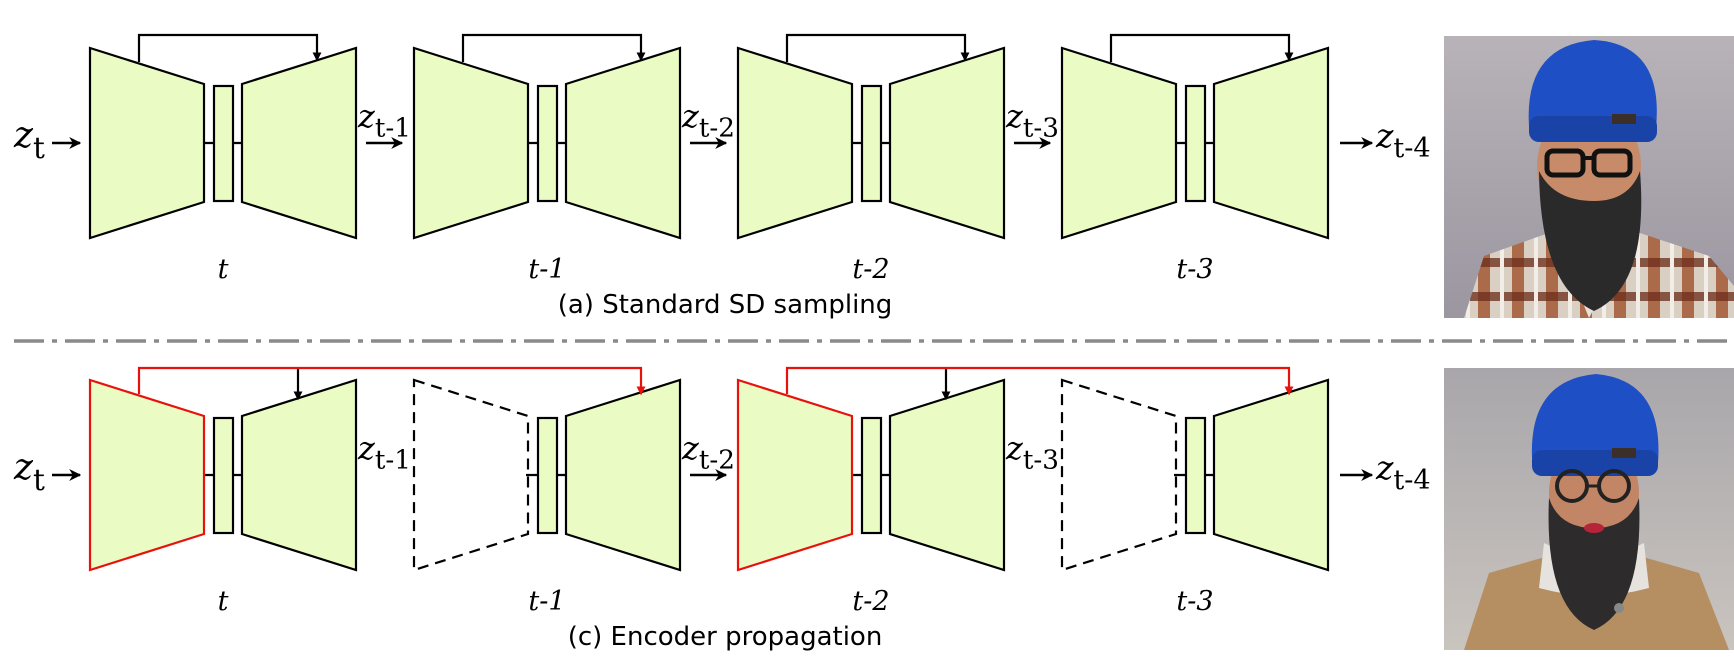 The width and height of the screenshot is (1734, 664). Describe the element at coordinates (1589, 177) in the screenshot. I see `sample-image-standard` at that location.